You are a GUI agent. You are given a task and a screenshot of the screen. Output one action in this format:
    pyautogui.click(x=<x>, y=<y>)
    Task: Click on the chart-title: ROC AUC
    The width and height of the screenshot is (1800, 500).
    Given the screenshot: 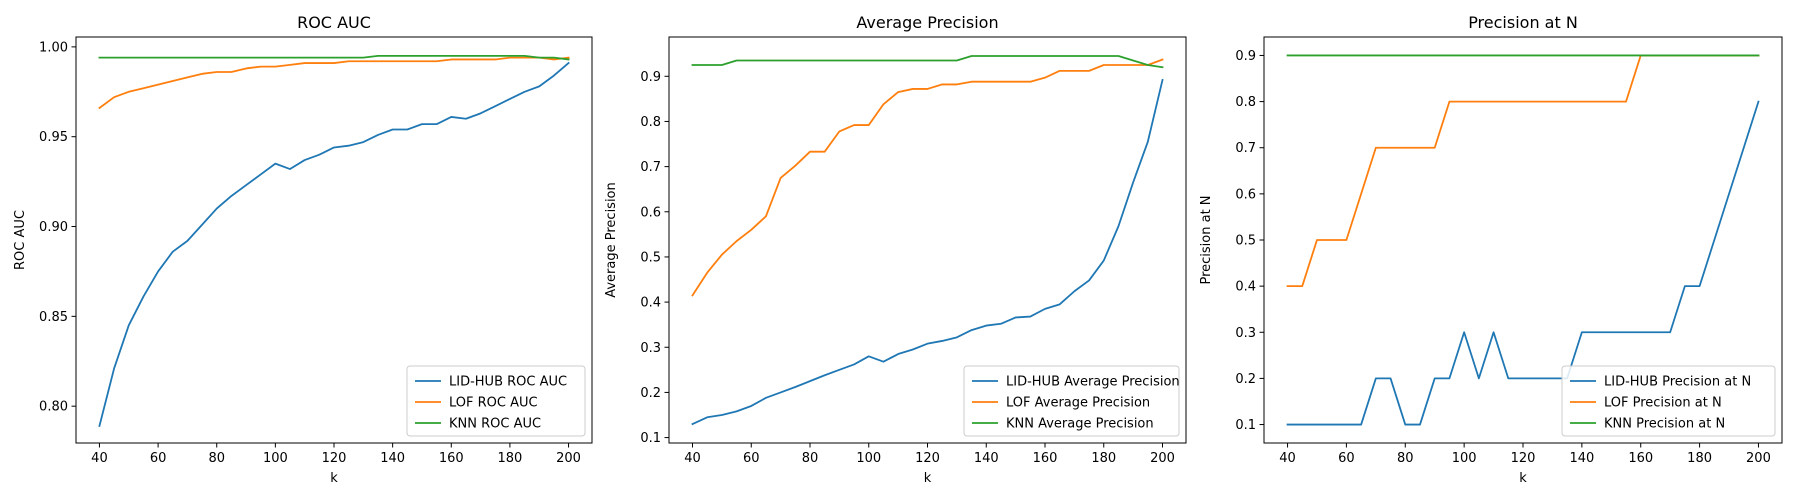 What is the action you would take?
    pyautogui.click(x=334, y=22)
    